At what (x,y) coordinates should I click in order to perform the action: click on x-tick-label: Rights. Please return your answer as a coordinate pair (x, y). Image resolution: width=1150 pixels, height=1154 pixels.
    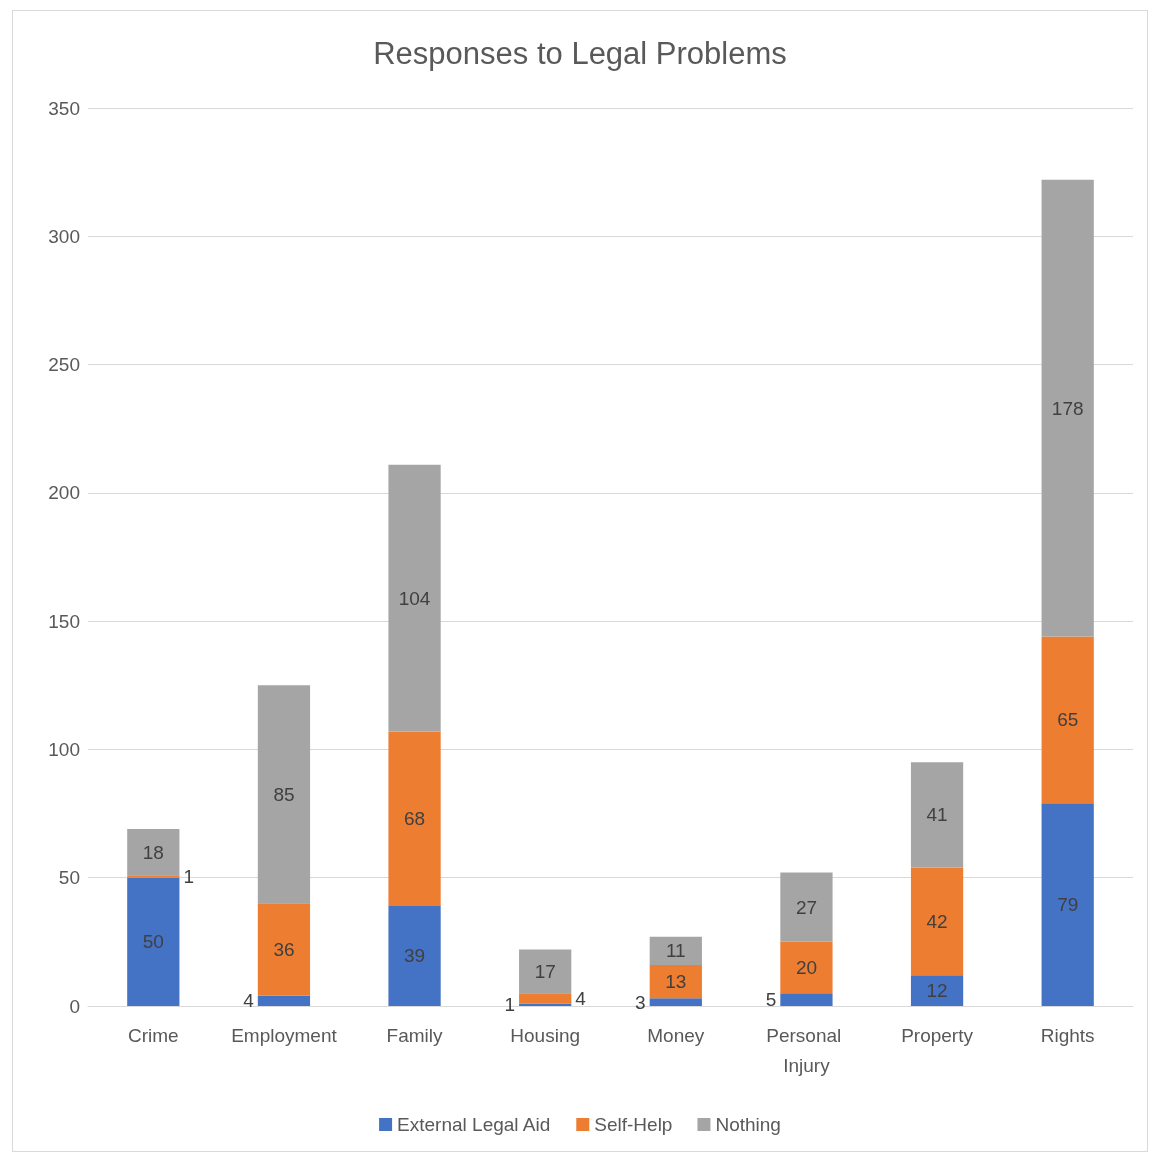
    Looking at the image, I should click on (1067, 1035).